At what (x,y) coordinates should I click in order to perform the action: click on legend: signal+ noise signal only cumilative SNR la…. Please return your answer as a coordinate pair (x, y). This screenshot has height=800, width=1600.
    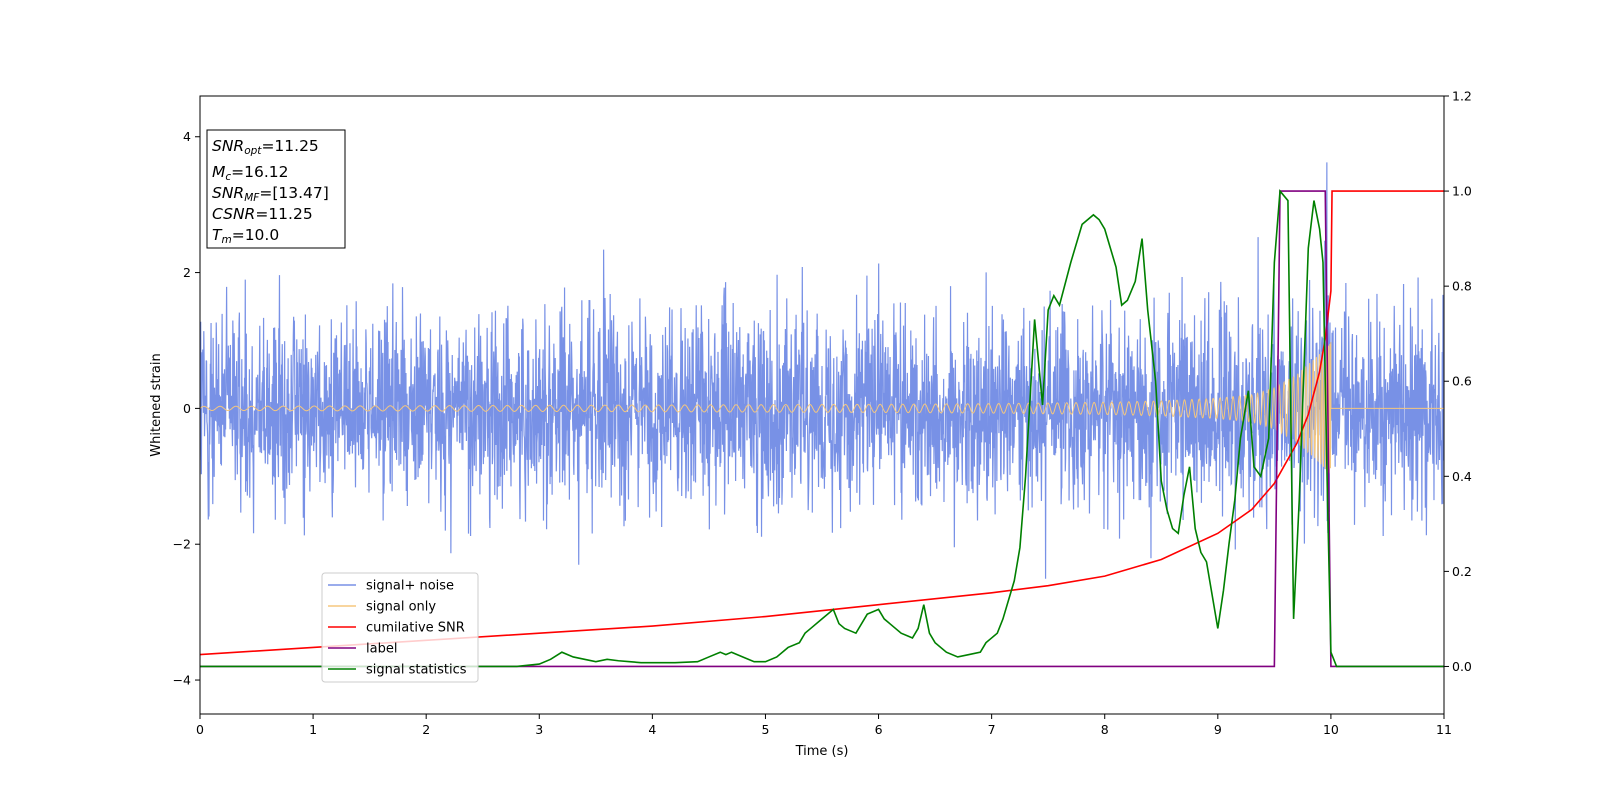
    Looking at the image, I should click on (400, 627).